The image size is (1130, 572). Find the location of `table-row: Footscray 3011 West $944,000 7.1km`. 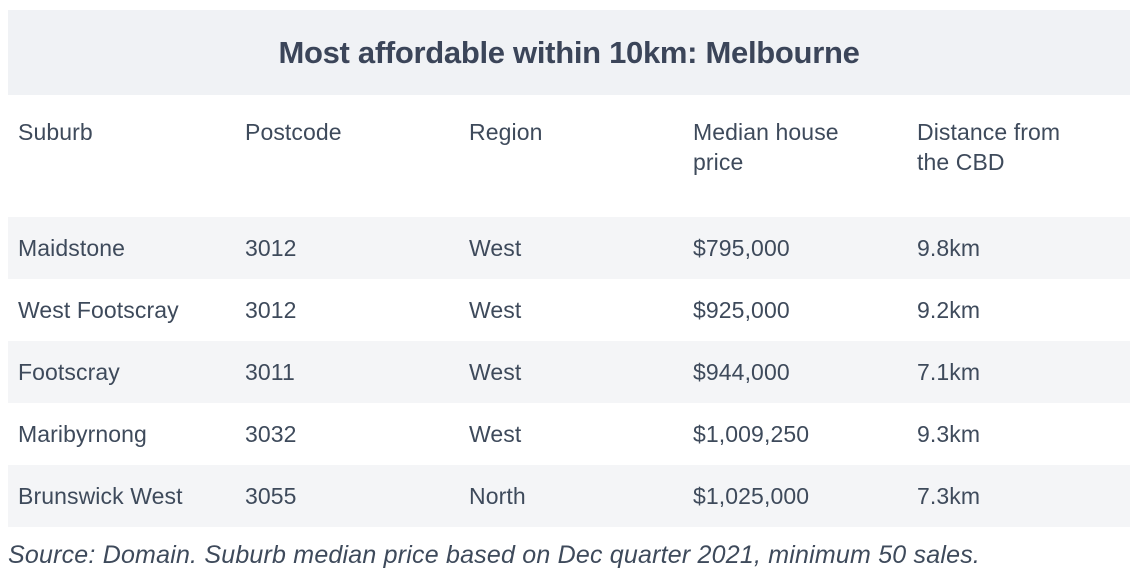

table-row: Footscray 3011 West $944,000 7.1km is located at coordinates (569, 372).